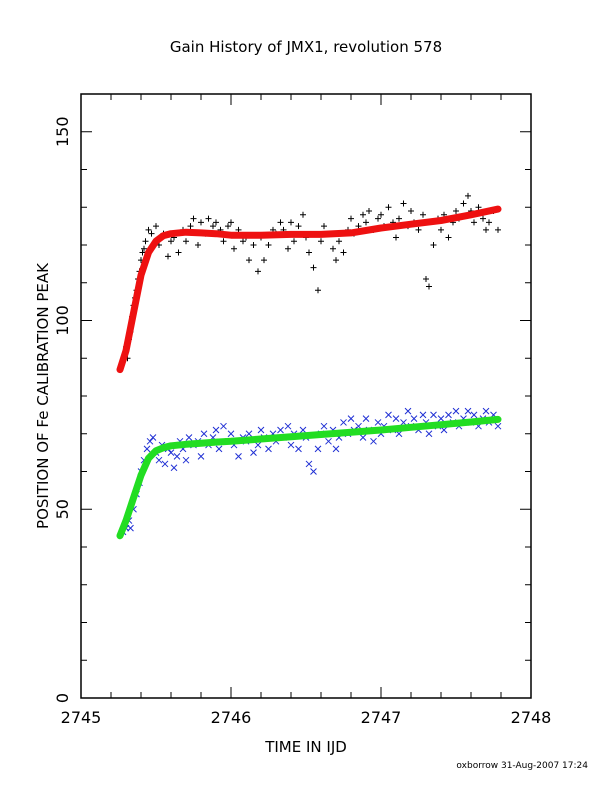 The width and height of the screenshot is (612, 792). I want to click on x-axis-label: TIME IN IJD, so click(305, 747).